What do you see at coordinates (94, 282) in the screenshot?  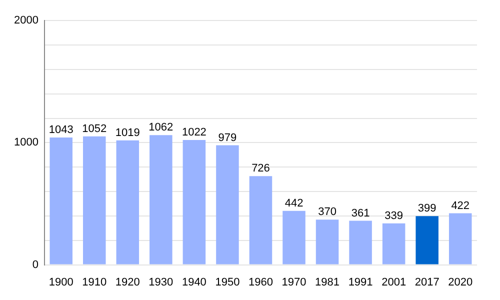 I see `x-tick-label: 1910` at bounding box center [94, 282].